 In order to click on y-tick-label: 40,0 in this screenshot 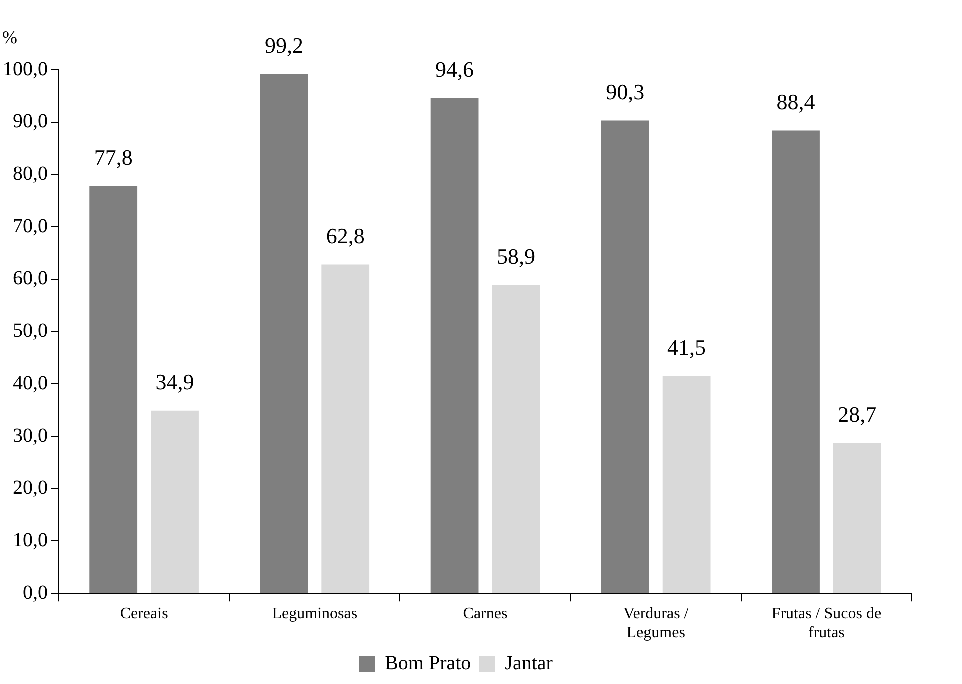, I will do `click(30, 383)`.